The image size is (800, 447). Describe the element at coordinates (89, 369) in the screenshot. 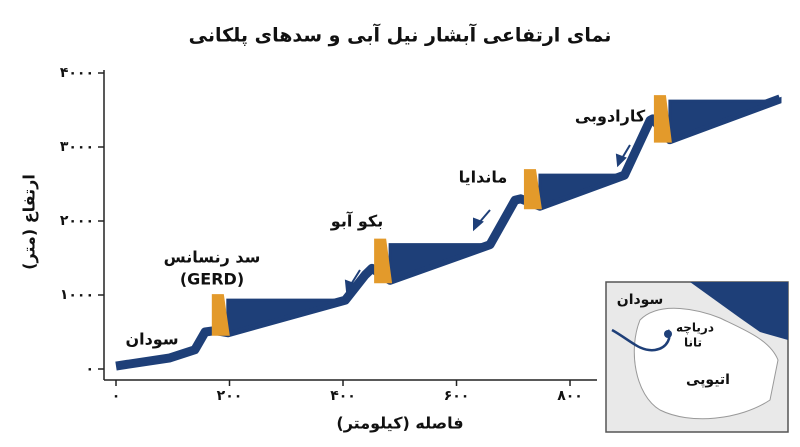

I see `y-tick-label: ۰` at that location.